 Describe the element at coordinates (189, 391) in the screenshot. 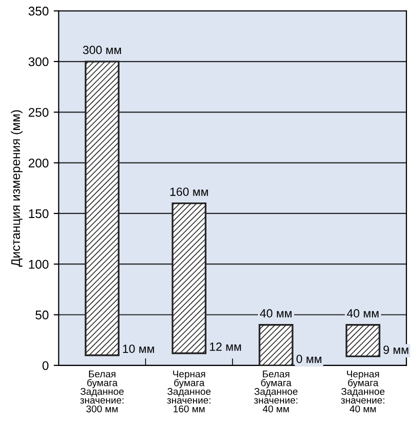

I see `x-tick-label: Черная бумага Заданное значение: 160 мм` at that location.